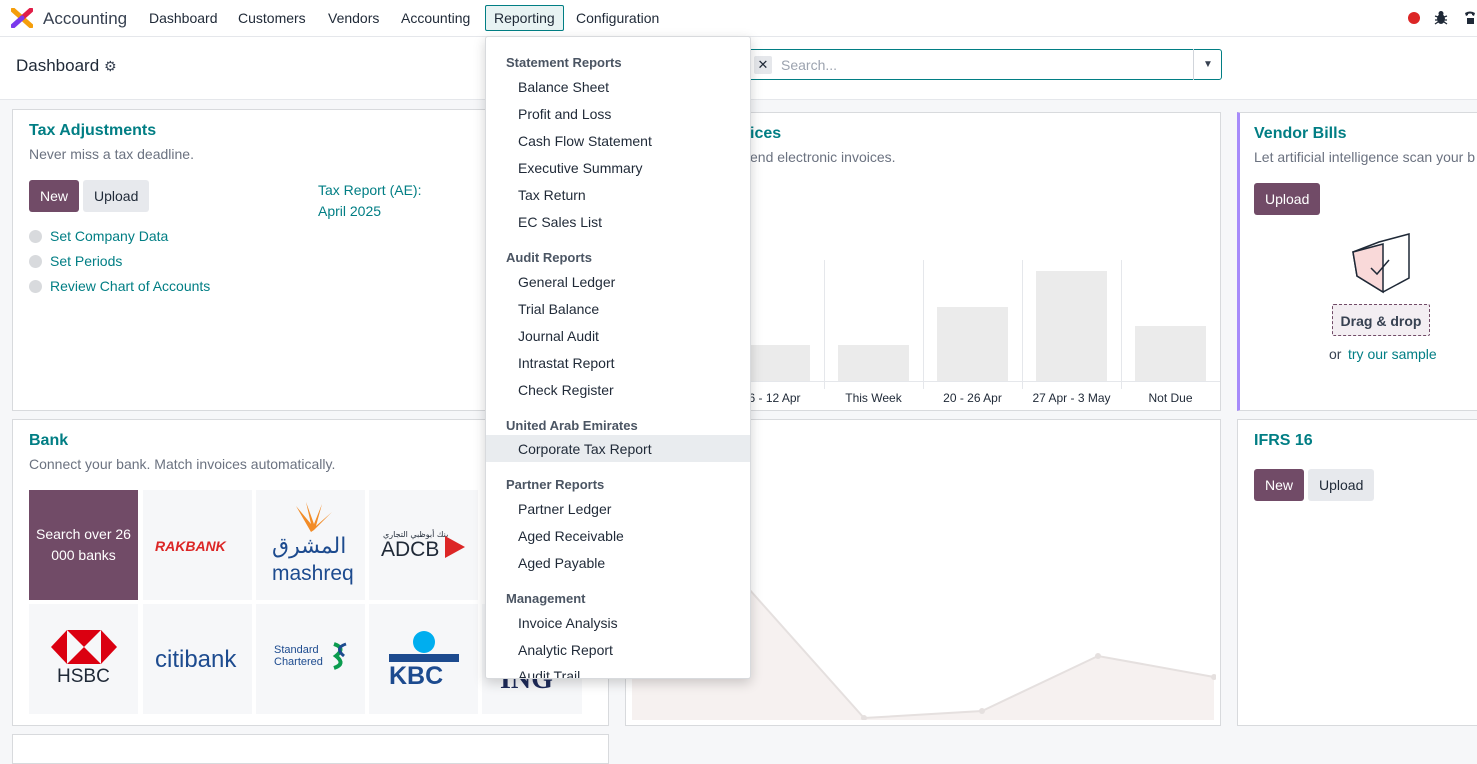 The height and width of the screenshot is (764, 1477). Describe the element at coordinates (98, 236) in the screenshot. I see `step-company-data: Set Company Data` at that location.